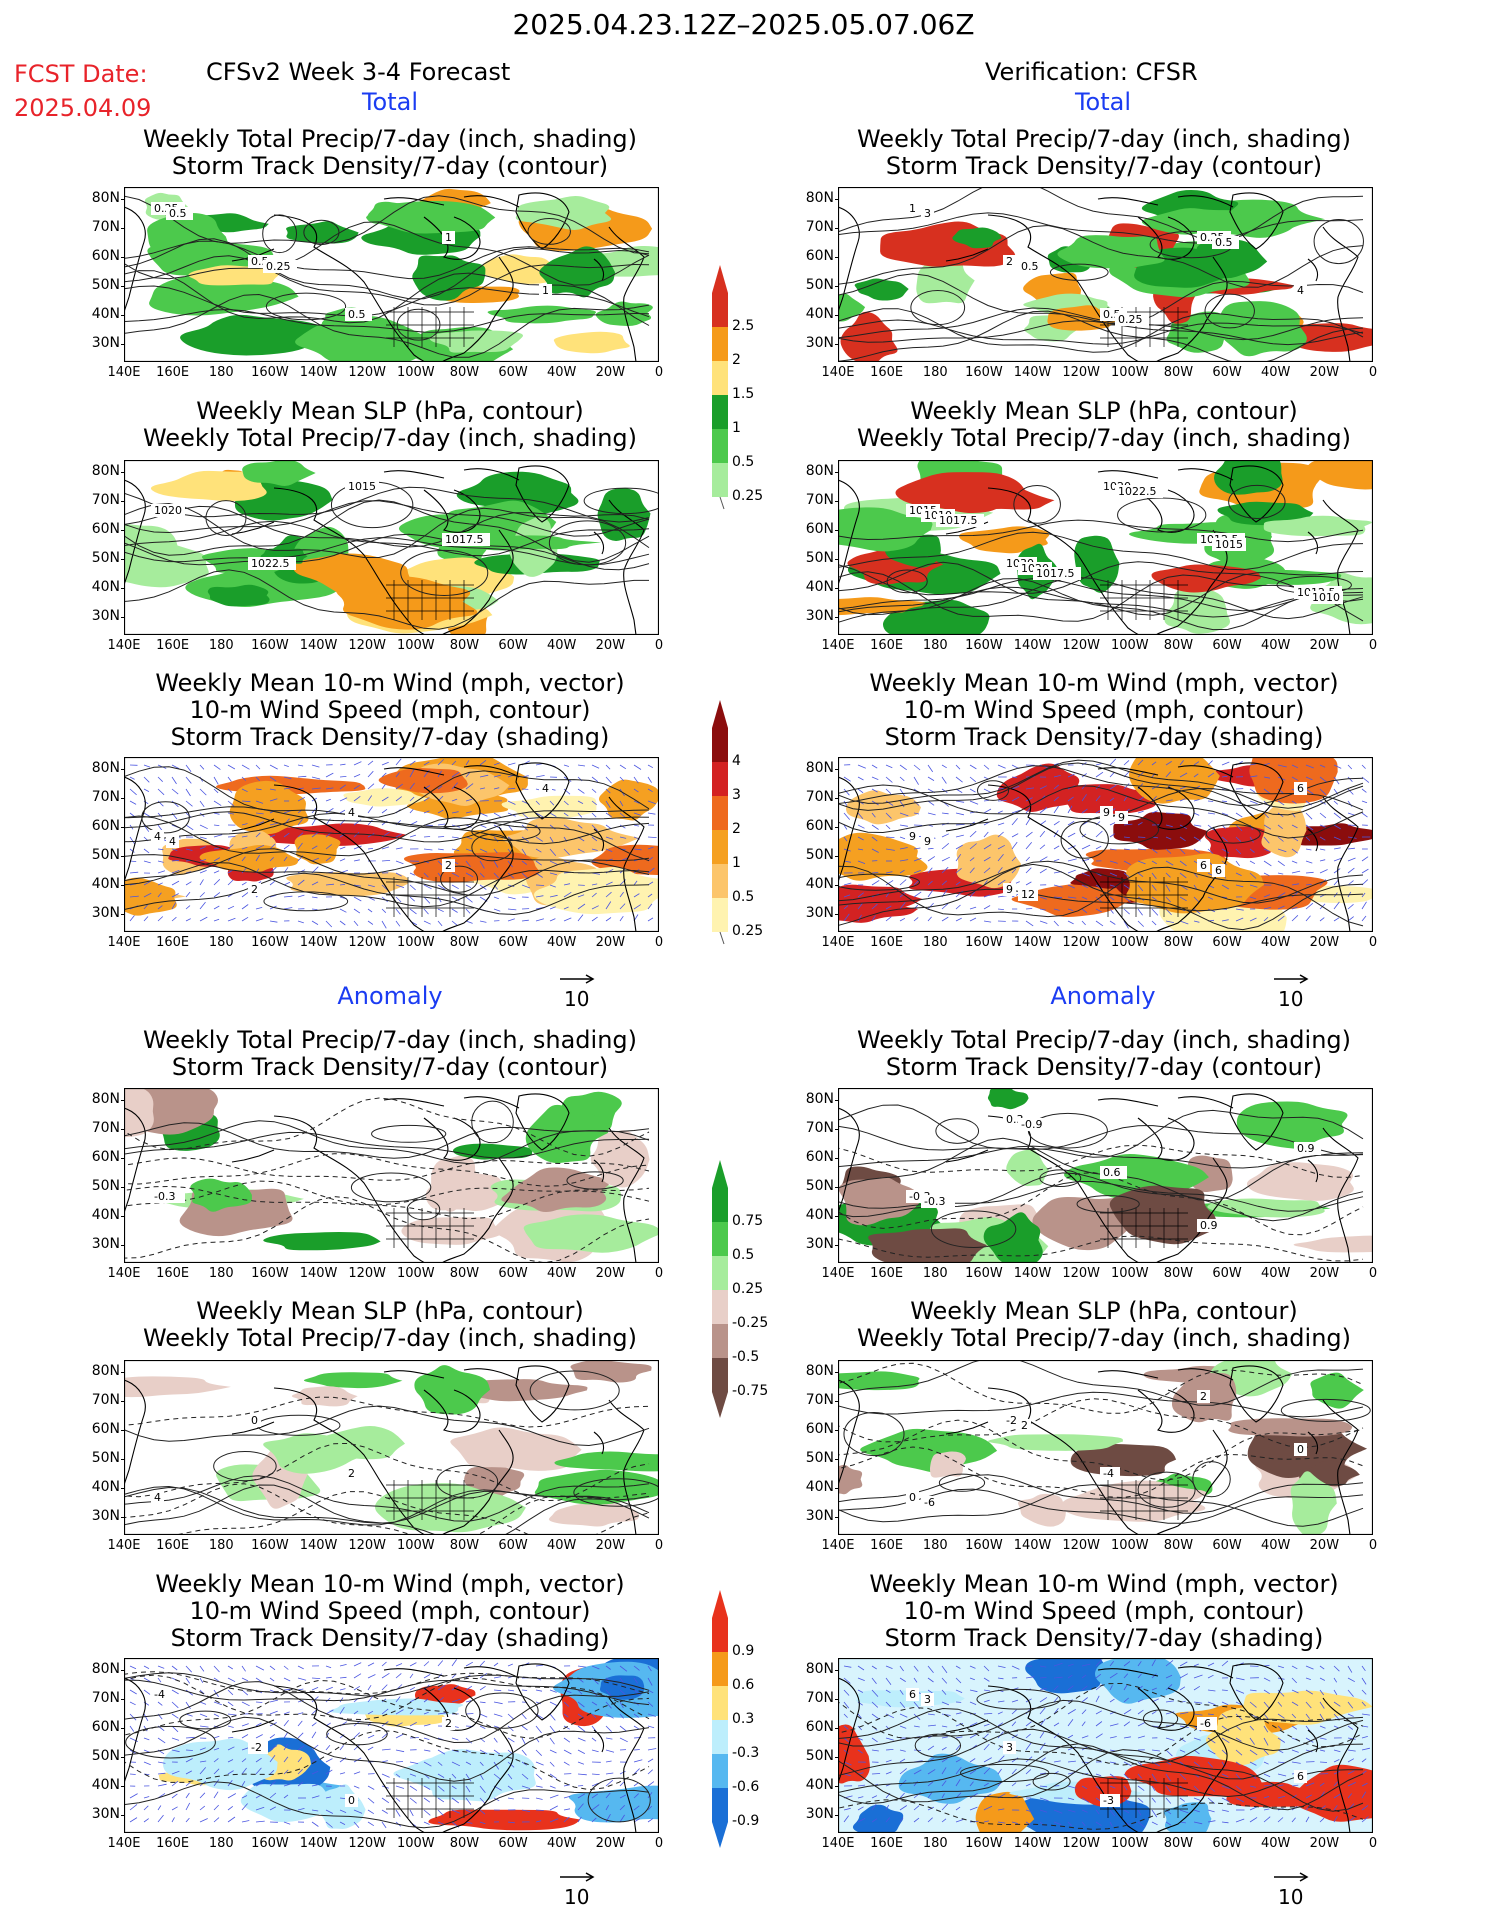 This screenshot has width=1487, height=1925. What do you see at coordinates (1276, 372) in the screenshot?
I see `lon-tick-label: 40W` at bounding box center [1276, 372].